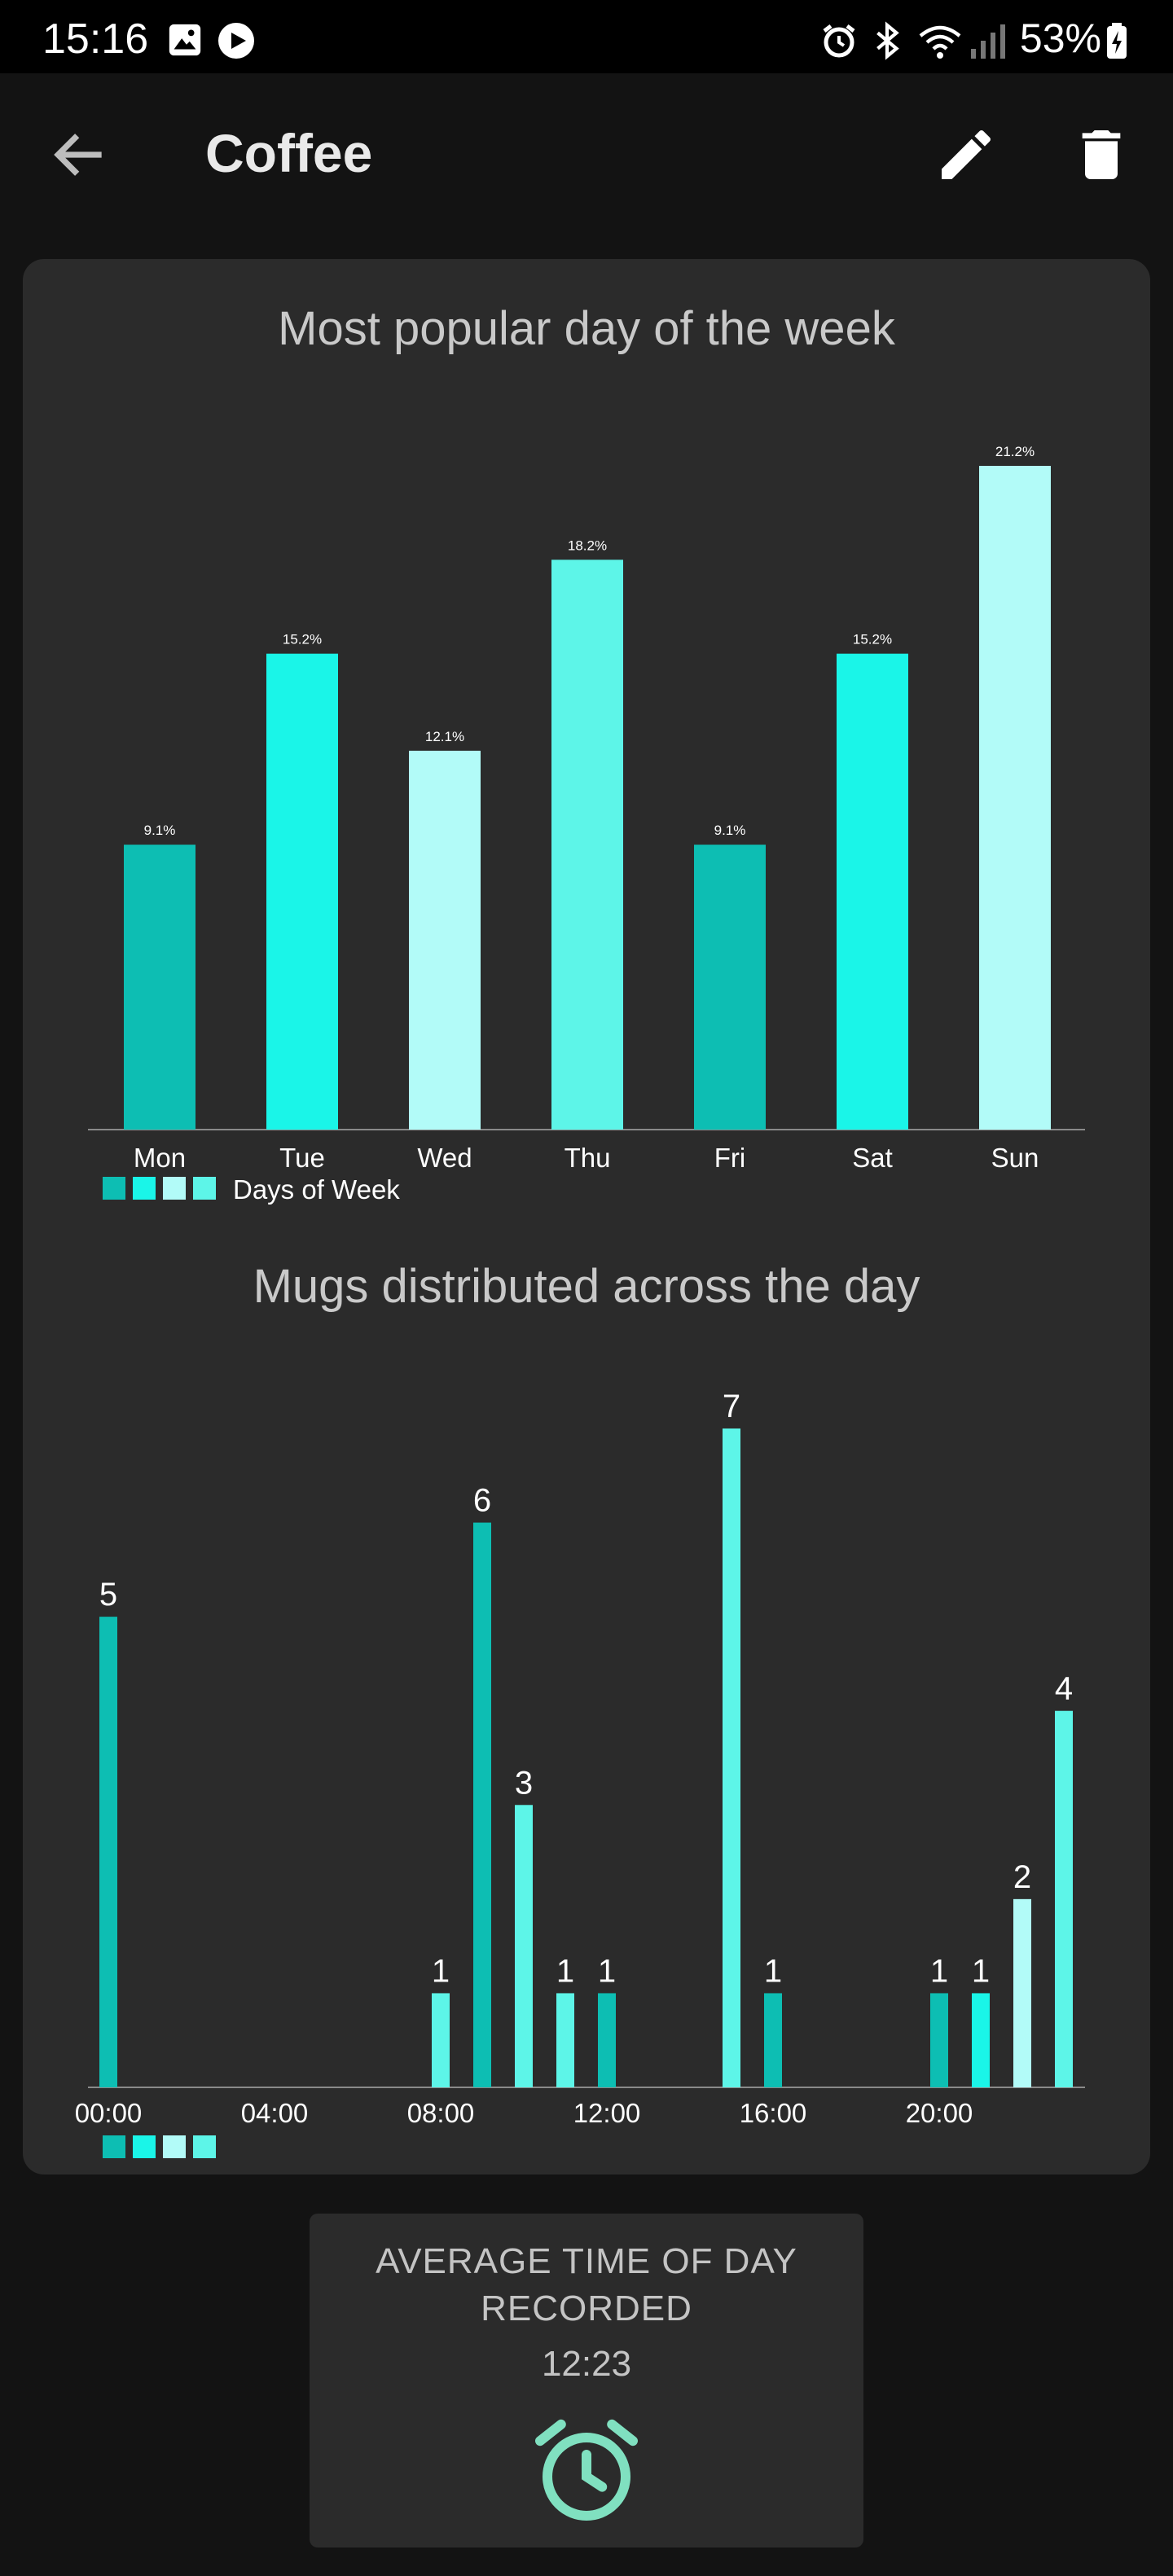 This screenshot has height=2576, width=1173. What do you see at coordinates (1064, 1689) in the screenshot?
I see `data-label: 4` at bounding box center [1064, 1689].